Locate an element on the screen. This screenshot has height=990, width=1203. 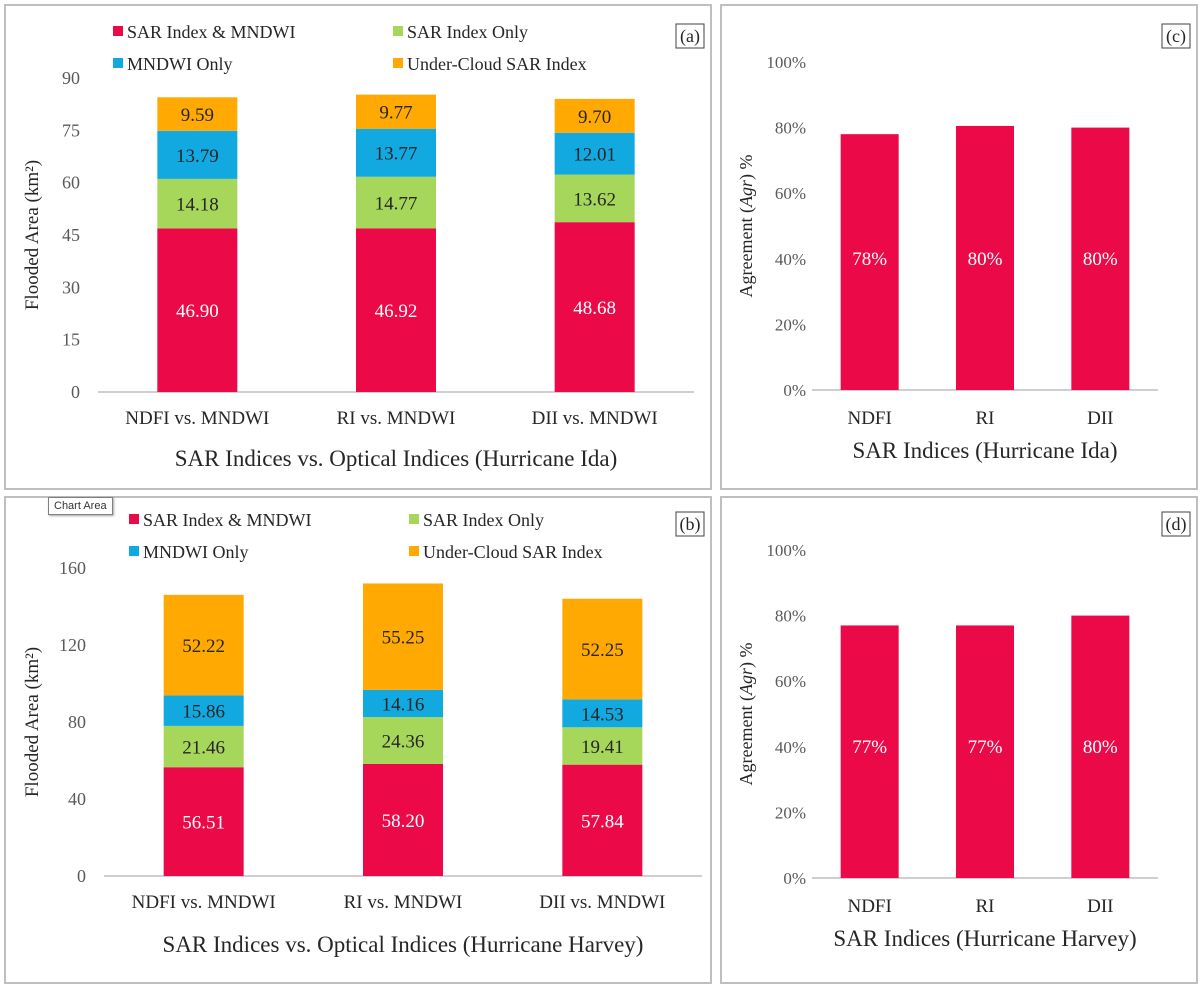
data-label-sar-and-mndwi: 56.51 is located at coordinates (203, 823).